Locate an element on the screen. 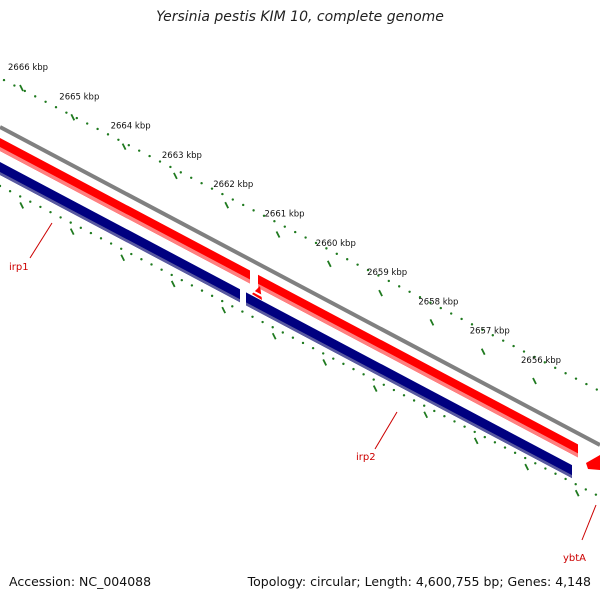  gene-label-irp2: irp2 is located at coordinates (366, 457).